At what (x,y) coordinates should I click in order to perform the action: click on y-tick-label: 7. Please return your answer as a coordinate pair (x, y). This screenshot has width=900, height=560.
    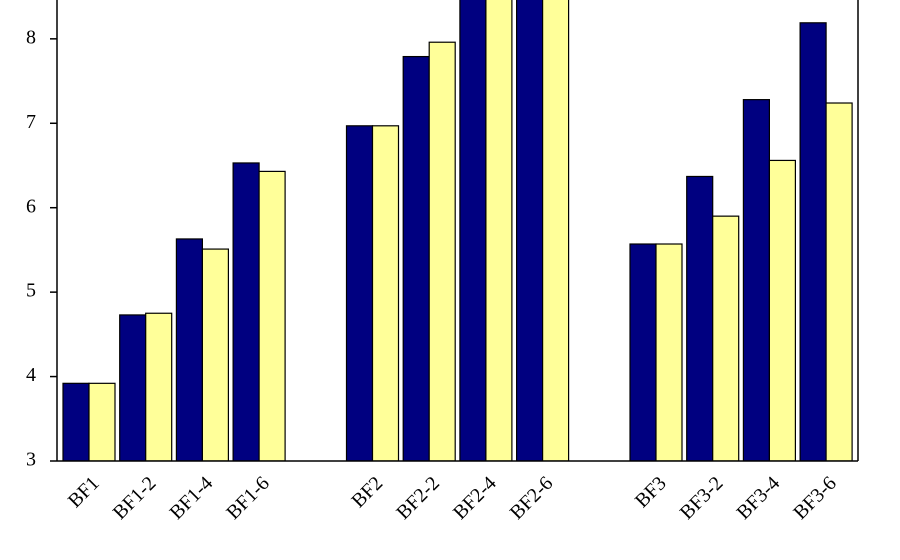
    Looking at the image, I should click on (31, 122).